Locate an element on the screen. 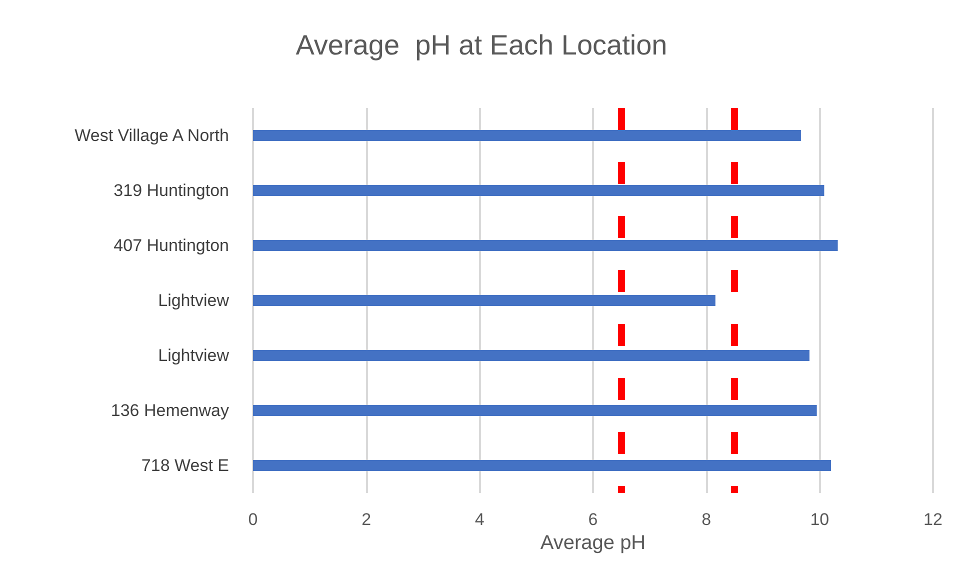 This screenshot has width=963, height=586. x-tick-label: 4 is located at coordinates (479, 519).